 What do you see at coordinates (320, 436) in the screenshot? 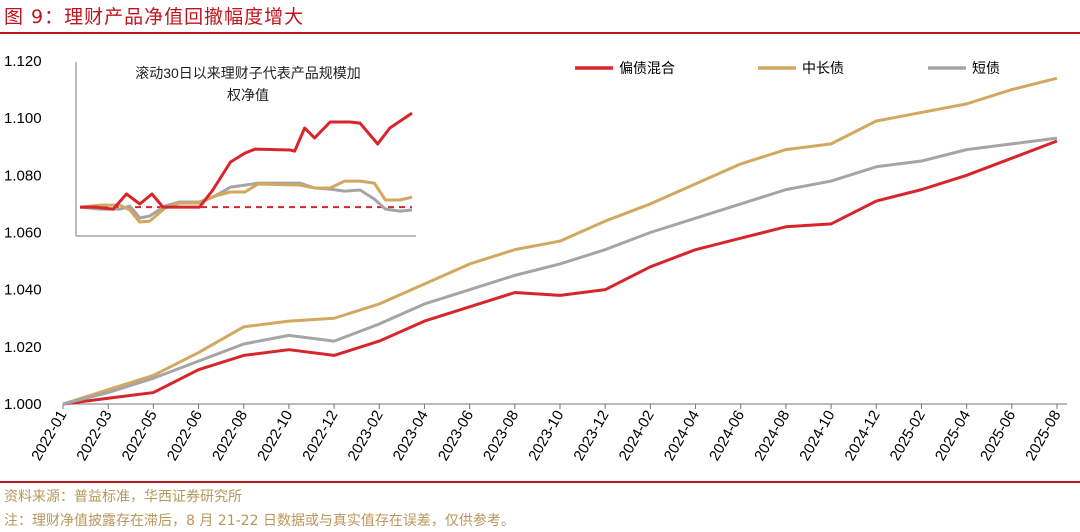
I see `x-tick-label: 2022-12` at bounding box center [320, 436].